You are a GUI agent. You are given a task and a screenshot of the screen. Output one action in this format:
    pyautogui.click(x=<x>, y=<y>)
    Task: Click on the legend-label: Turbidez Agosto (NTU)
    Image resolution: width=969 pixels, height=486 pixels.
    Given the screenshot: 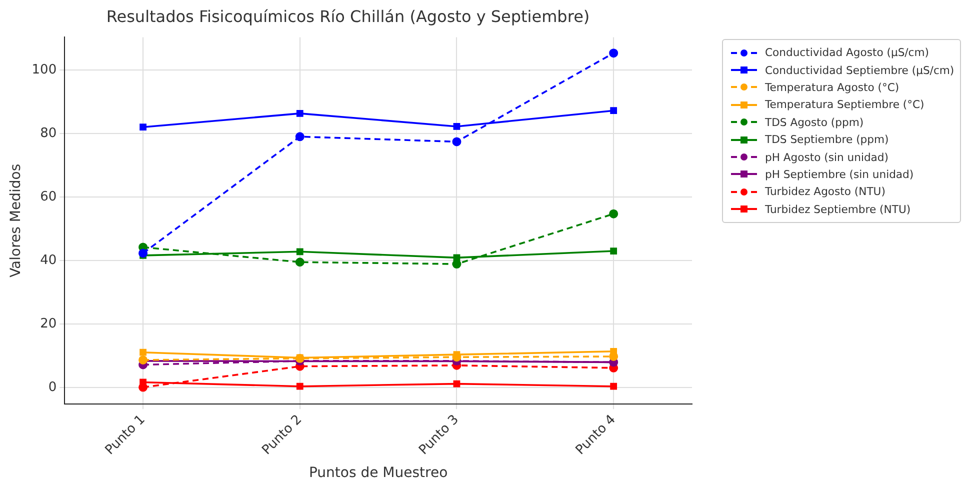 What is the action you would take?
    pyautogui.click(x=825, y=191)
    